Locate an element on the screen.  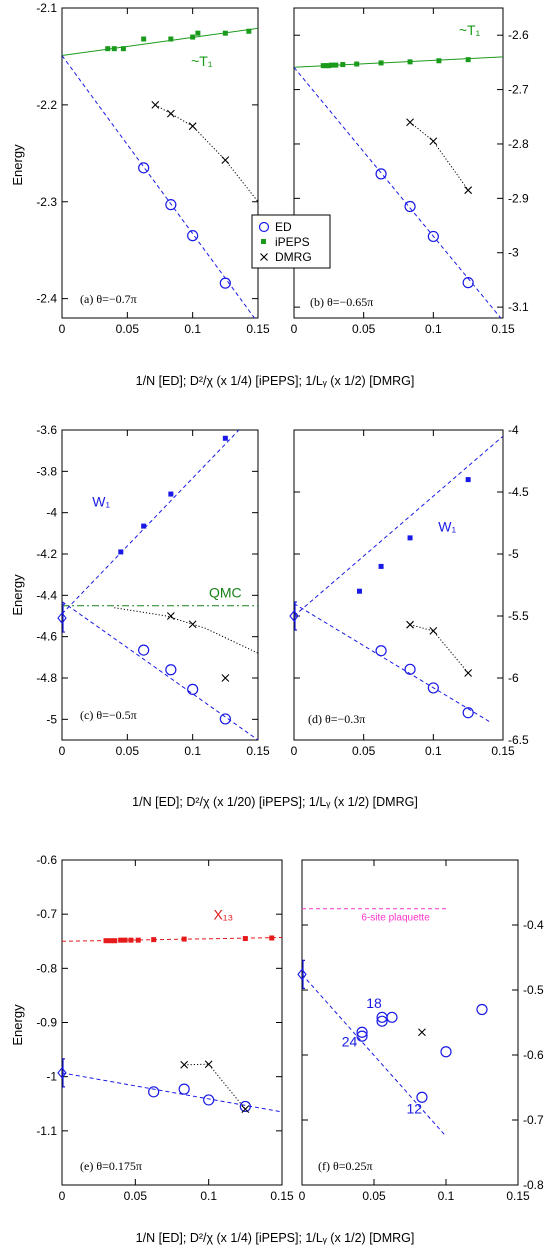
error-bar is located at coordinates (295, 616).